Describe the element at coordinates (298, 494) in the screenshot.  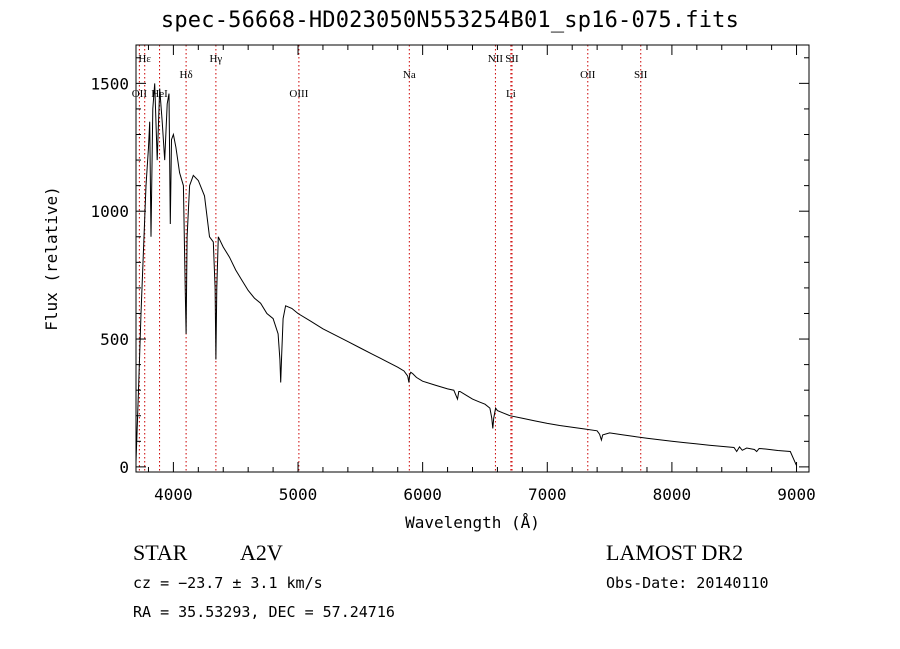
I see `x-tick-label: 5000` at that location.